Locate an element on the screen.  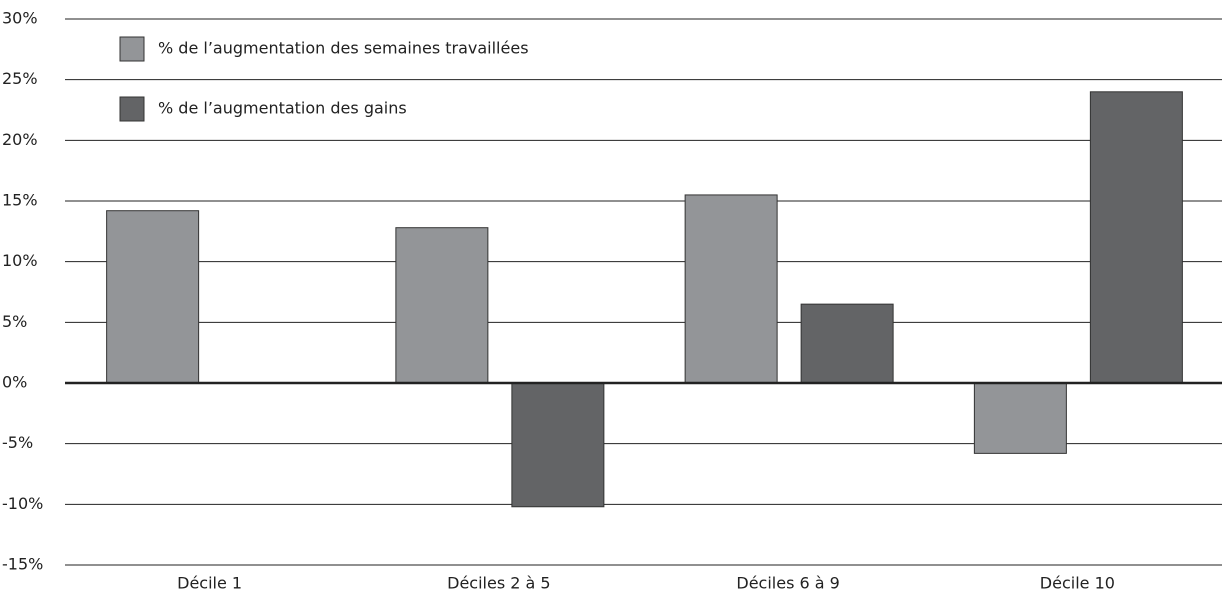
y-tick-label: 30% is located at coordinates (20, 18).